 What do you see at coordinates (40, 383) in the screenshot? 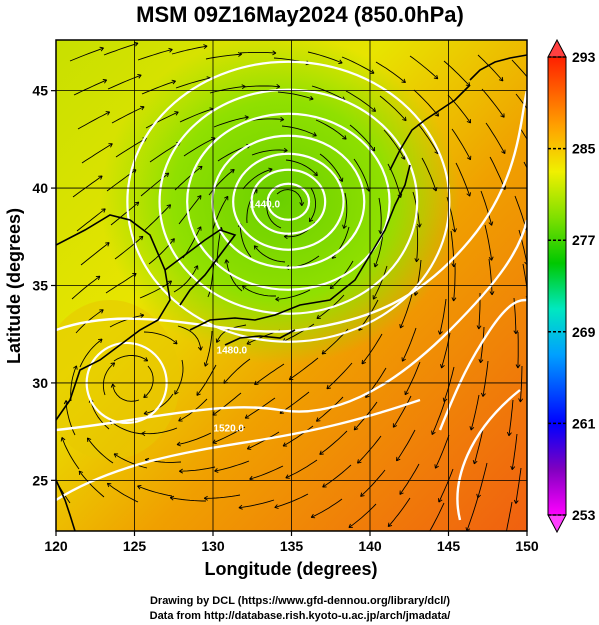
I see `y-tick-label: 30` at bounding box center [40, 383].